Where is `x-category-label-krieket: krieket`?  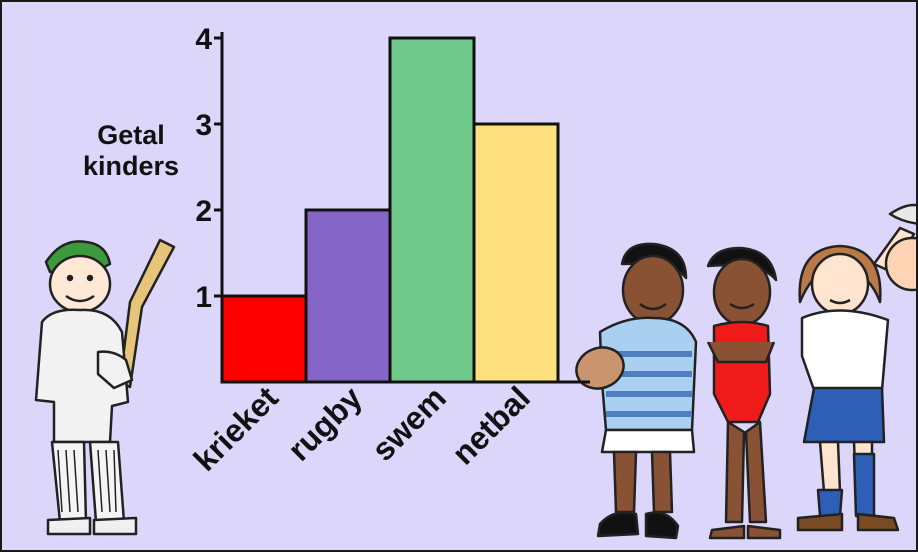
x-category-label-krieket: krieket is located at coordinates (236, 428).